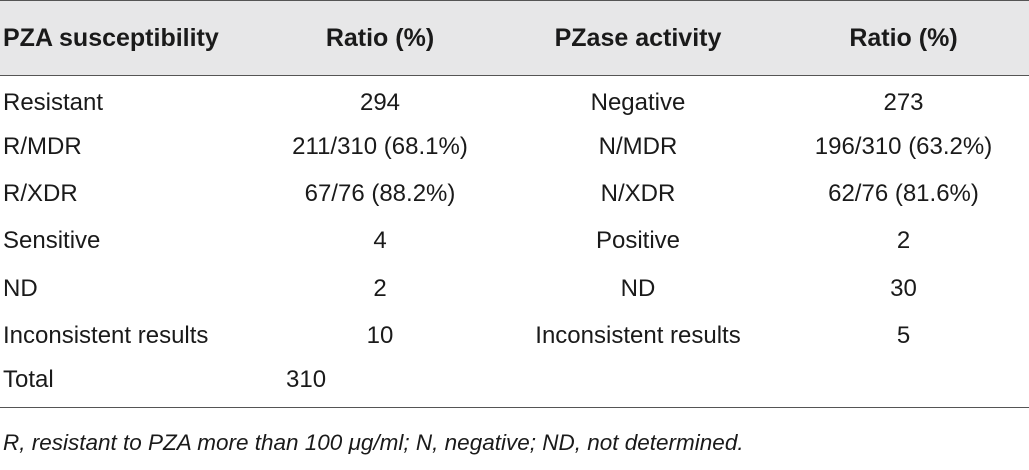  I want to click on cell-ratio: 5, so click(903, 336).